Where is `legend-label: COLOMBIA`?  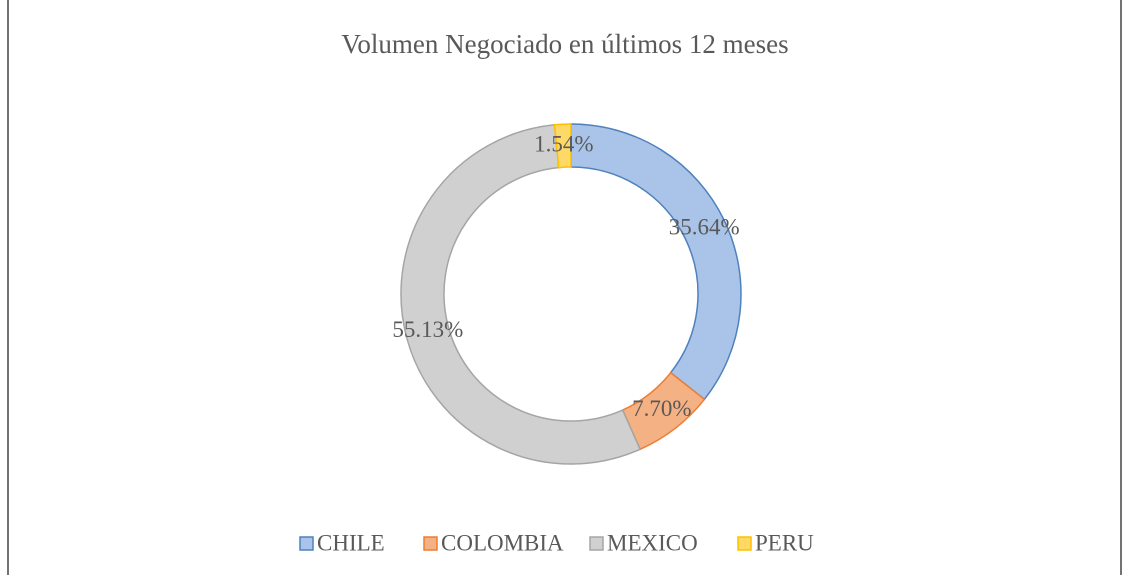
legend-label: COLOMBIA is located at coordinates (502, 542).